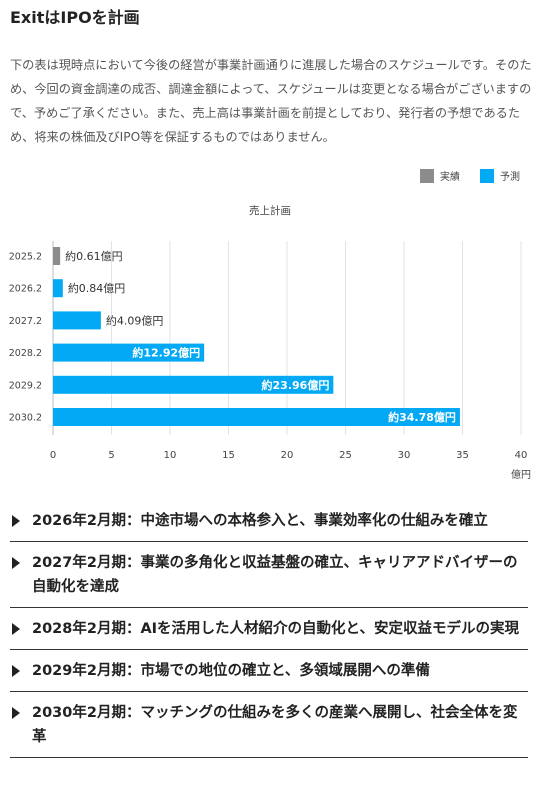 The height and width of the screenshot is (785, 541). Describe the element at coordinates (231, 671) in the screenshot. I see `milestone-text: 2029年2月期：市場での地位の確立と、多領域展開への準備` at that location.